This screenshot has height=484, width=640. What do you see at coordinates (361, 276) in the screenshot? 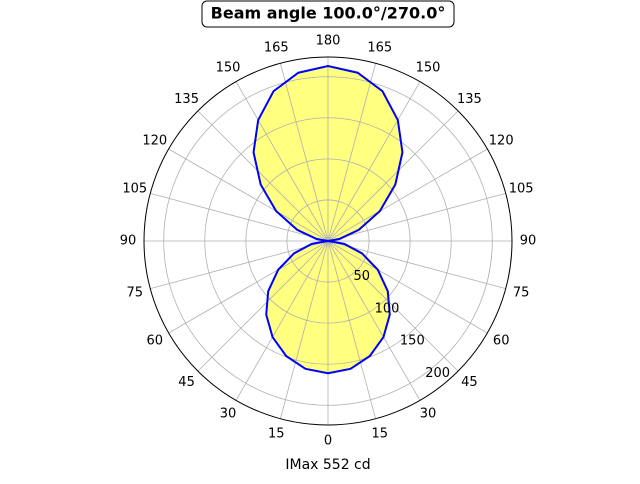
I see `r-tick-label: 50` at bounding box center [361, 276].